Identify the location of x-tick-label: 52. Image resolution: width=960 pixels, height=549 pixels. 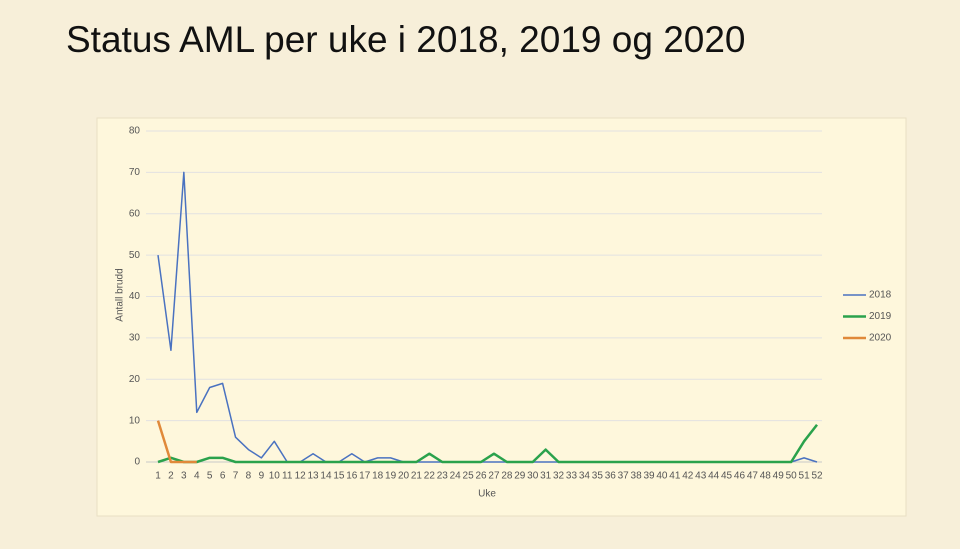
(817, 476).